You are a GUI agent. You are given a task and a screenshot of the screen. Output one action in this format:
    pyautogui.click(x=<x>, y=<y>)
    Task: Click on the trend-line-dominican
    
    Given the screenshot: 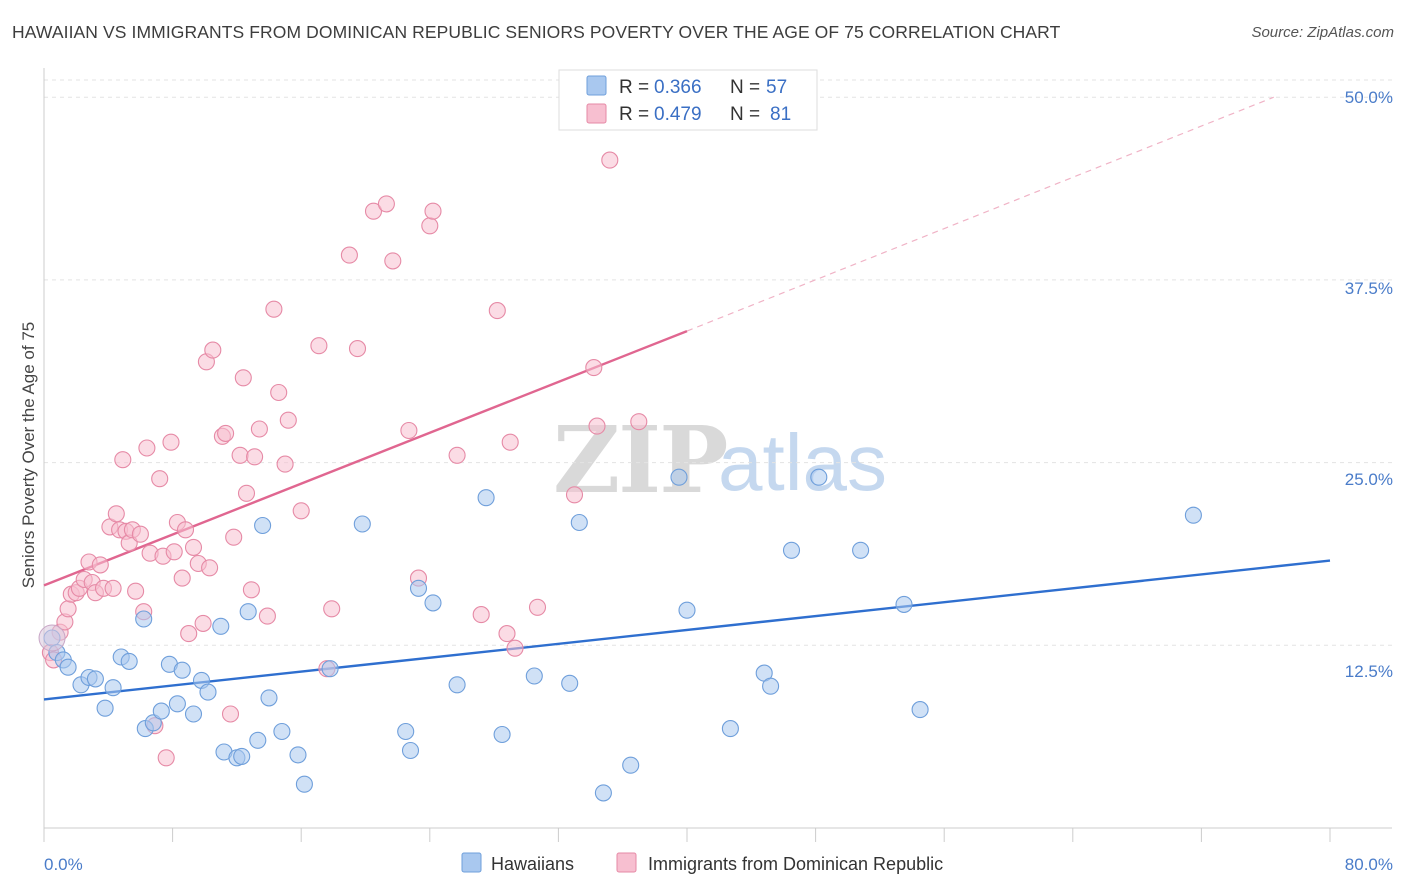 What is the action you would take?
    pyautogui.click(x=365, y=458)
    